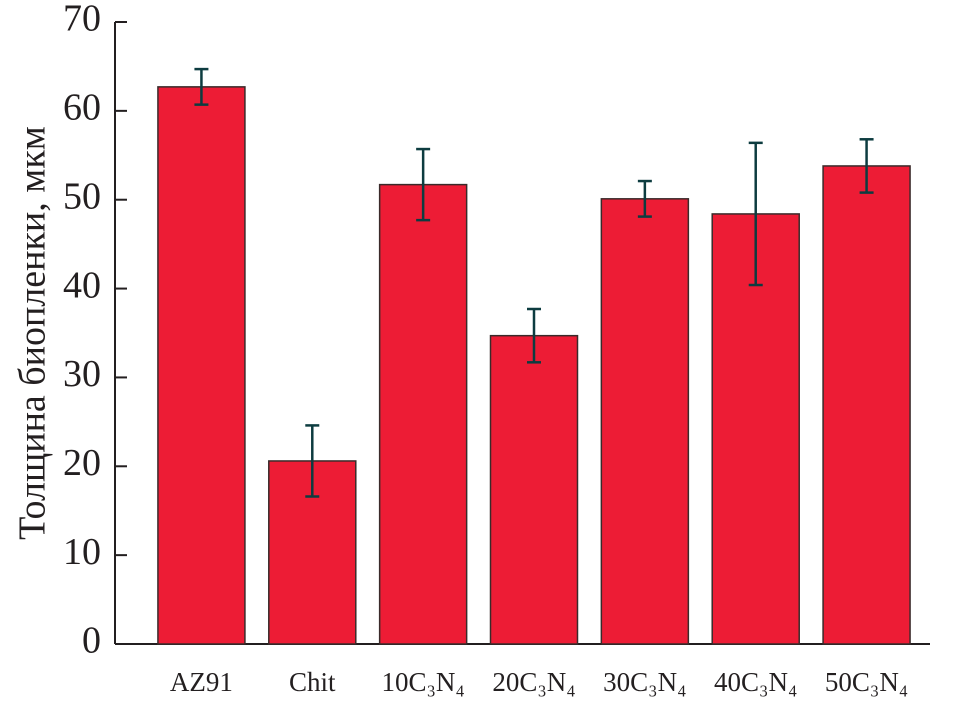 The height and width of the screenshot is (708, 954). Describe the element at coordinates (82, 374) in the screenshot. I see `y-tick-label: 30` at that location.